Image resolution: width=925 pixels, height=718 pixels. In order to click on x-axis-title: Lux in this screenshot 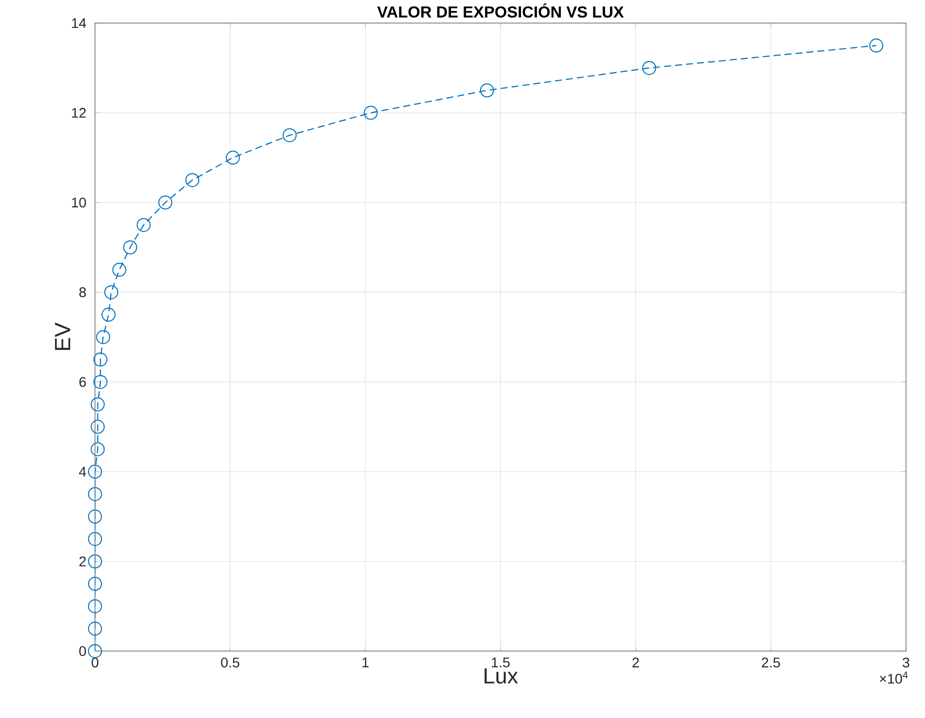, I will do `click(501, 676)`.